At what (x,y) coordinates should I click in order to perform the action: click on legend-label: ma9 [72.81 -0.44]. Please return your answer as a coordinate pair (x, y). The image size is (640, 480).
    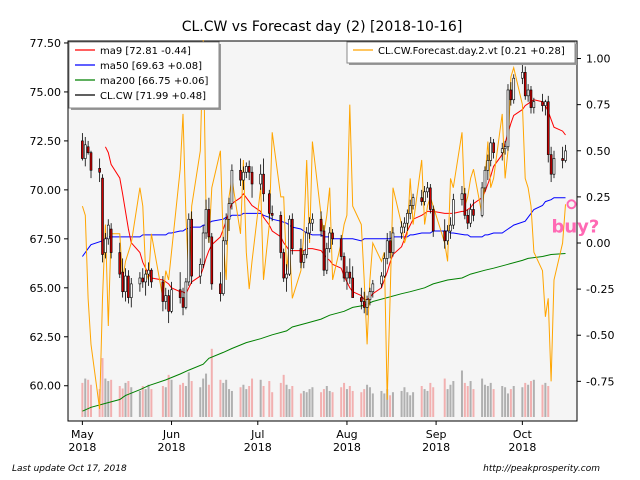
    Looking at the image, I should click on (145, 51).